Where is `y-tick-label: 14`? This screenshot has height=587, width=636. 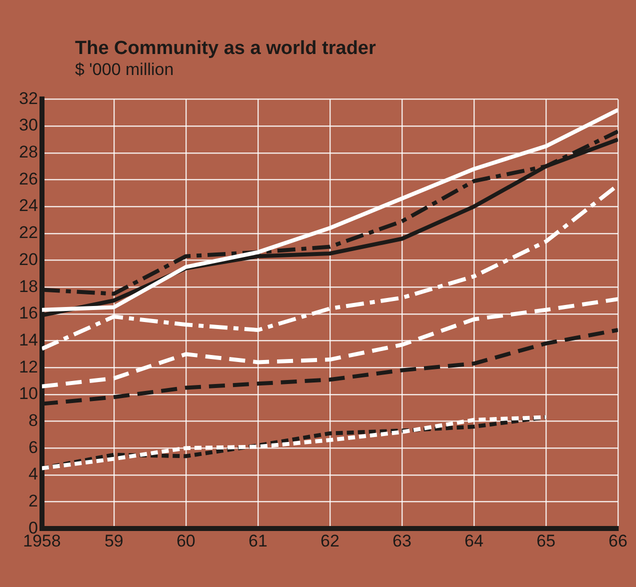
y-tick-label: 14 is located at coordinates (28, 340).